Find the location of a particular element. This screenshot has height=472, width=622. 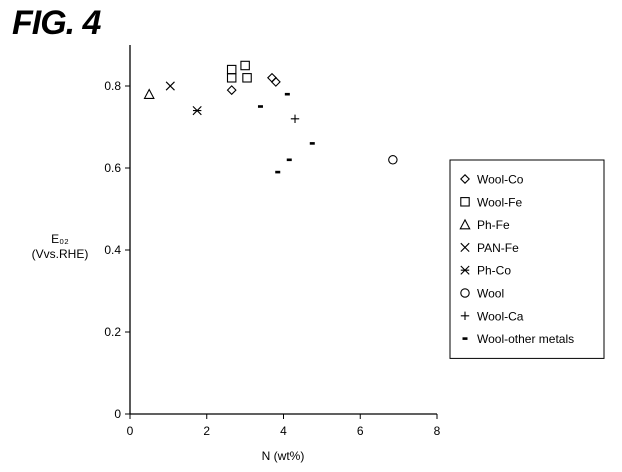

y-tick-label: 0.4 is located at coordinates (112, 250).